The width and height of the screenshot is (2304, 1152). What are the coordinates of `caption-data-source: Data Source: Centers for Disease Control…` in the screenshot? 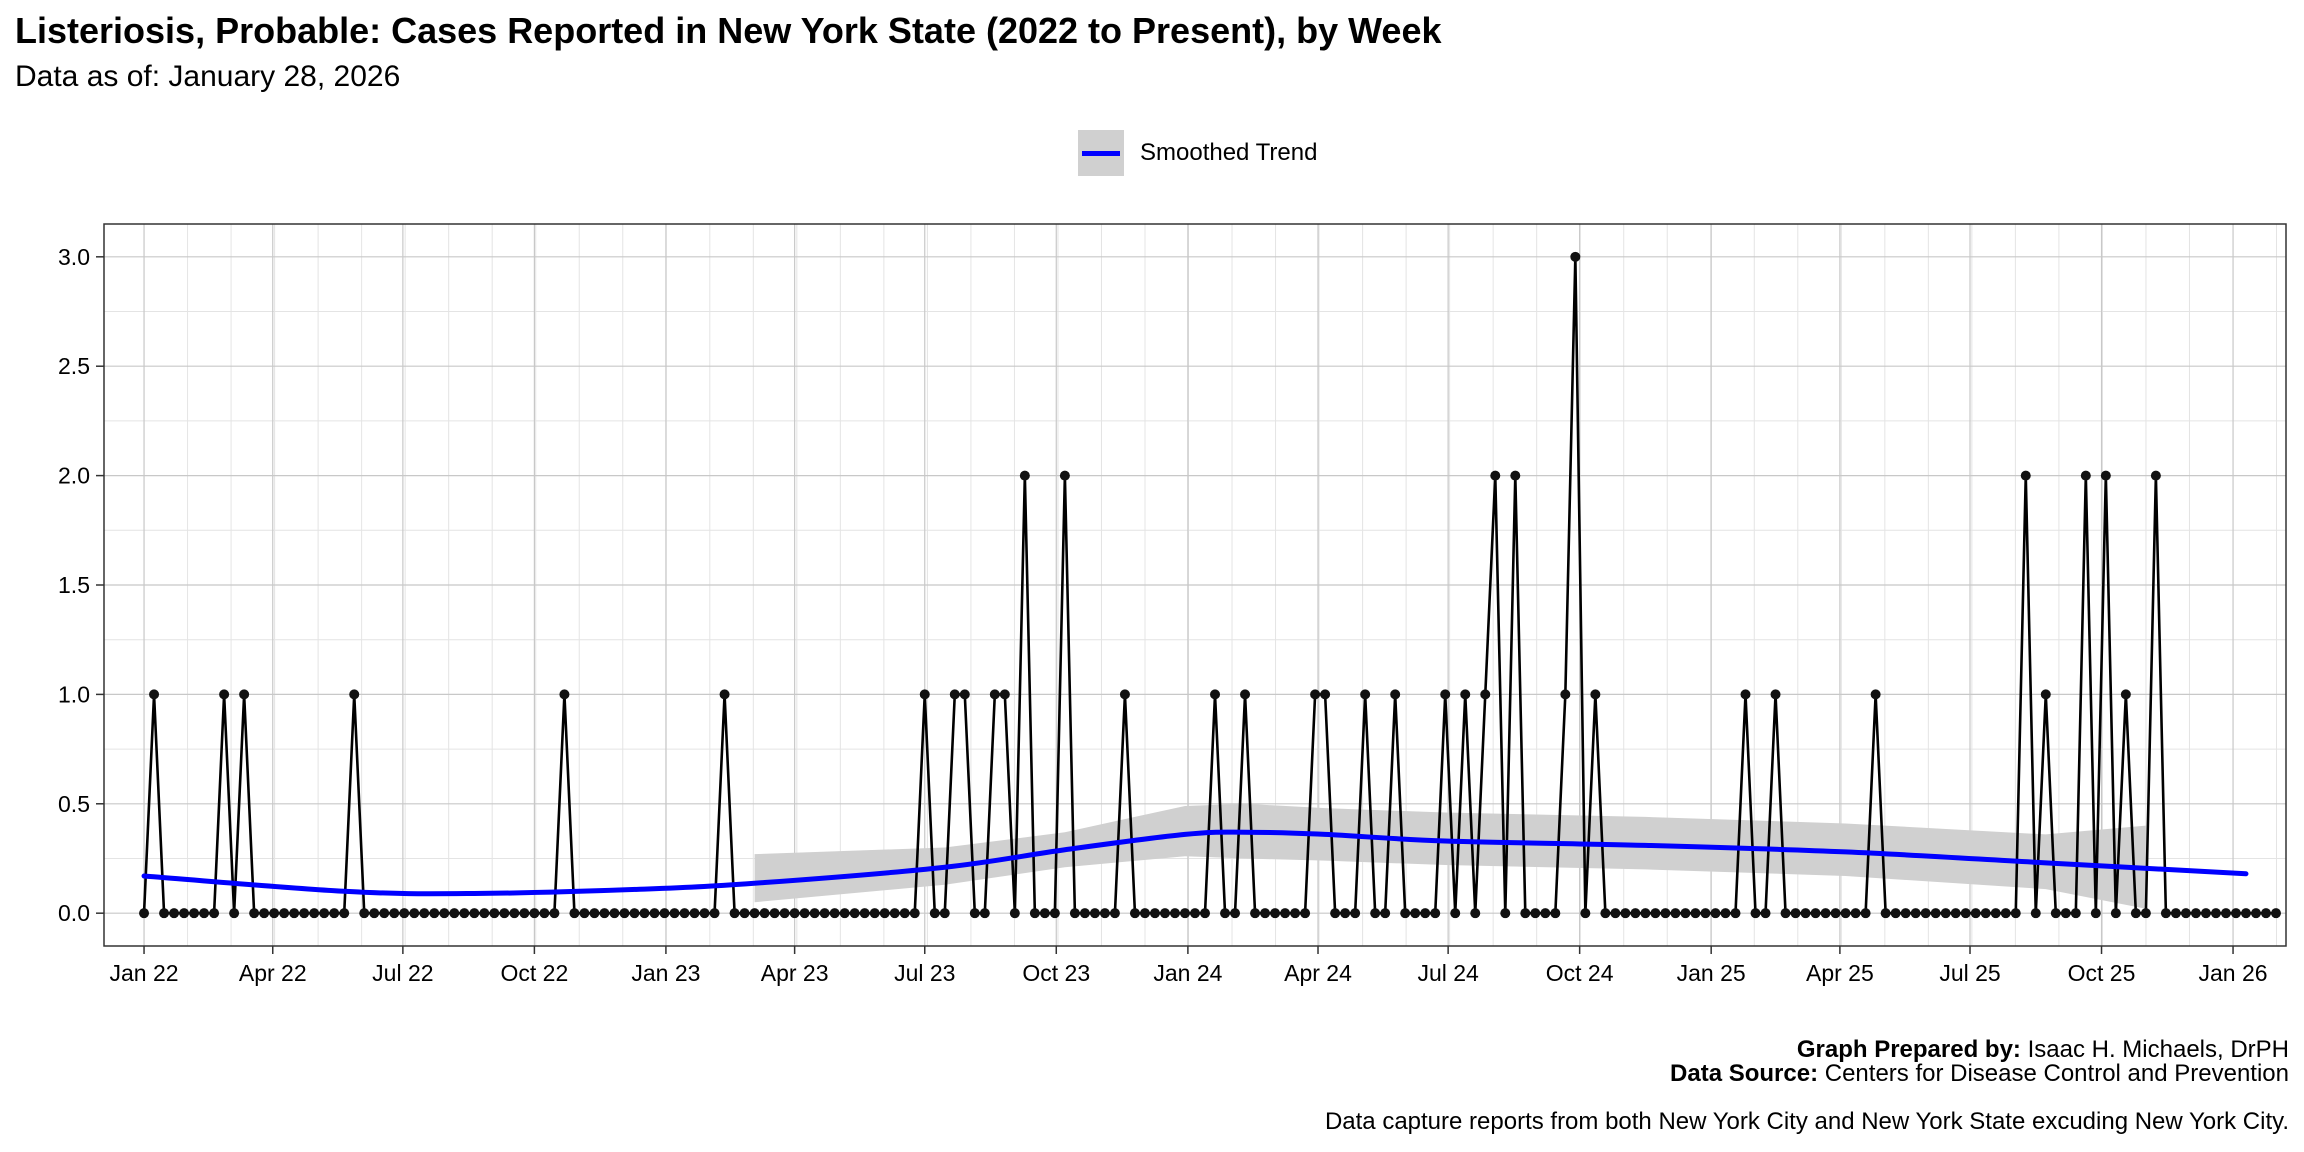 It's located at (1979, 1074).